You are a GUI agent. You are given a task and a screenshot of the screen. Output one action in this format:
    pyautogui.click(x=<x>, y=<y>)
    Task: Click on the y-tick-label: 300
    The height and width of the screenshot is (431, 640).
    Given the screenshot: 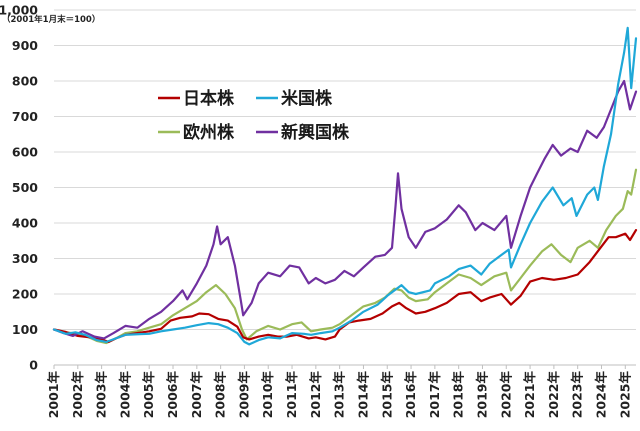 What is the action you would take?
    pyautogui.click(x=25, y=258)
    